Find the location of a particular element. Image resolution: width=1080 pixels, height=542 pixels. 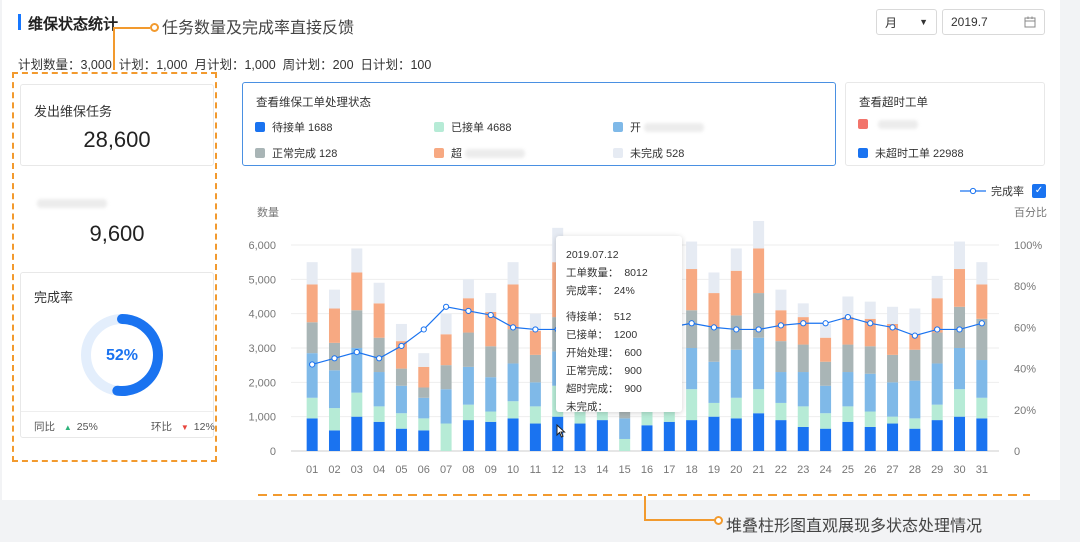

status-legend-item: 待接单 1688 is located at coordinates (294, 127).